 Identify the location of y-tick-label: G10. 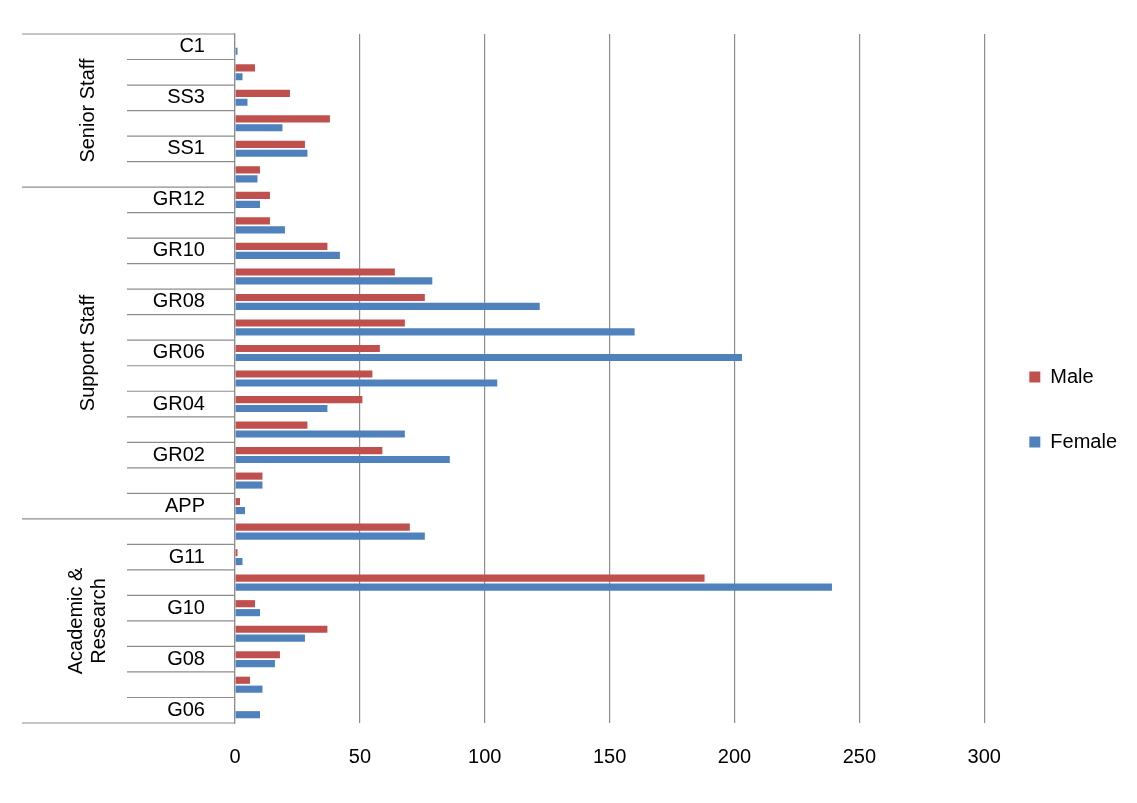
(186, 606).